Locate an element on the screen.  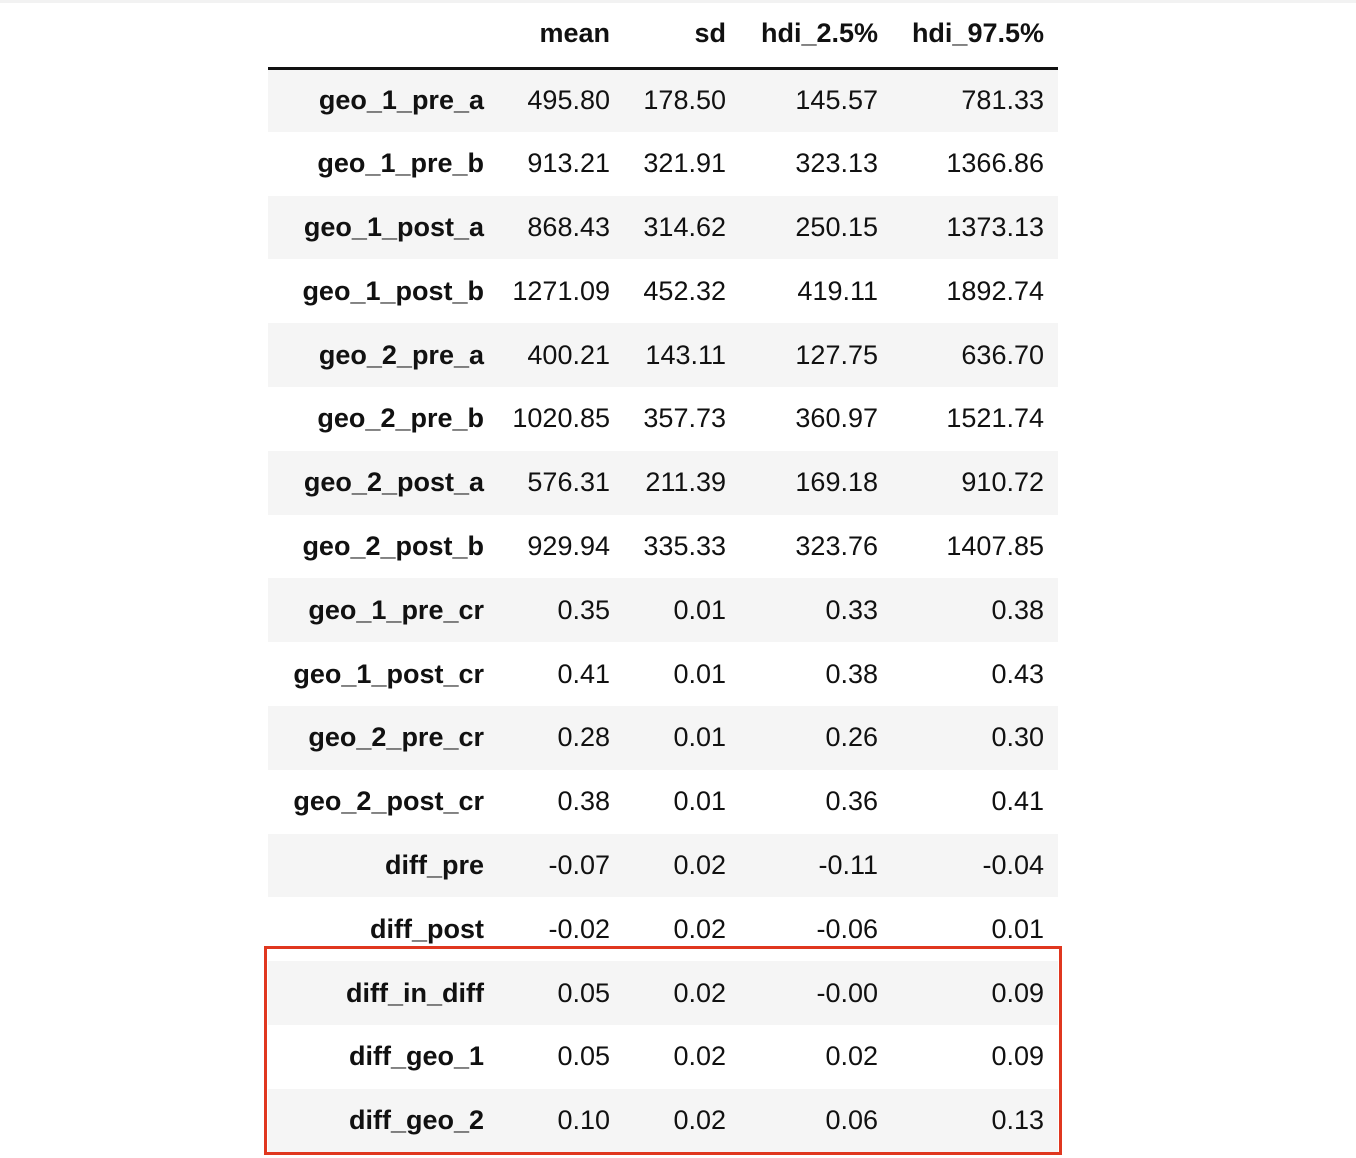
cell-mean: 0.28 is located at coordinates (583, 737).